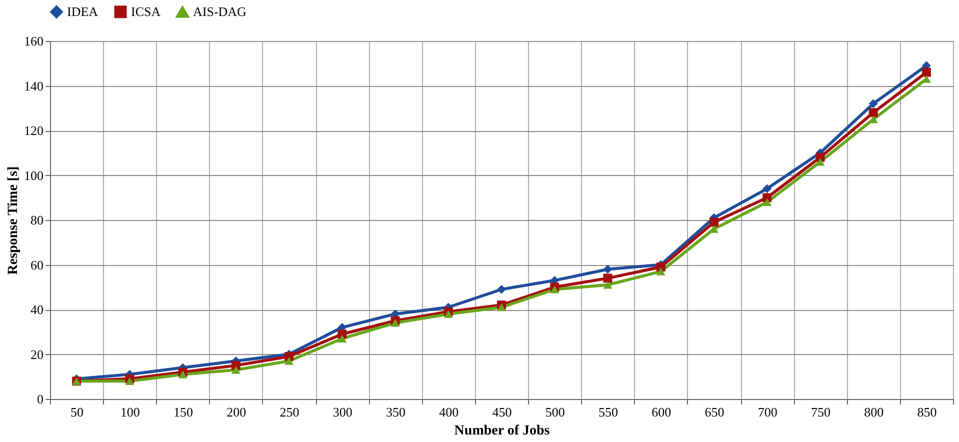 The image size is (959, 442). Describe the element at coordinates (13, 220) in the screenshot. I see `y-axis-title: Response Time [s]` at that location.